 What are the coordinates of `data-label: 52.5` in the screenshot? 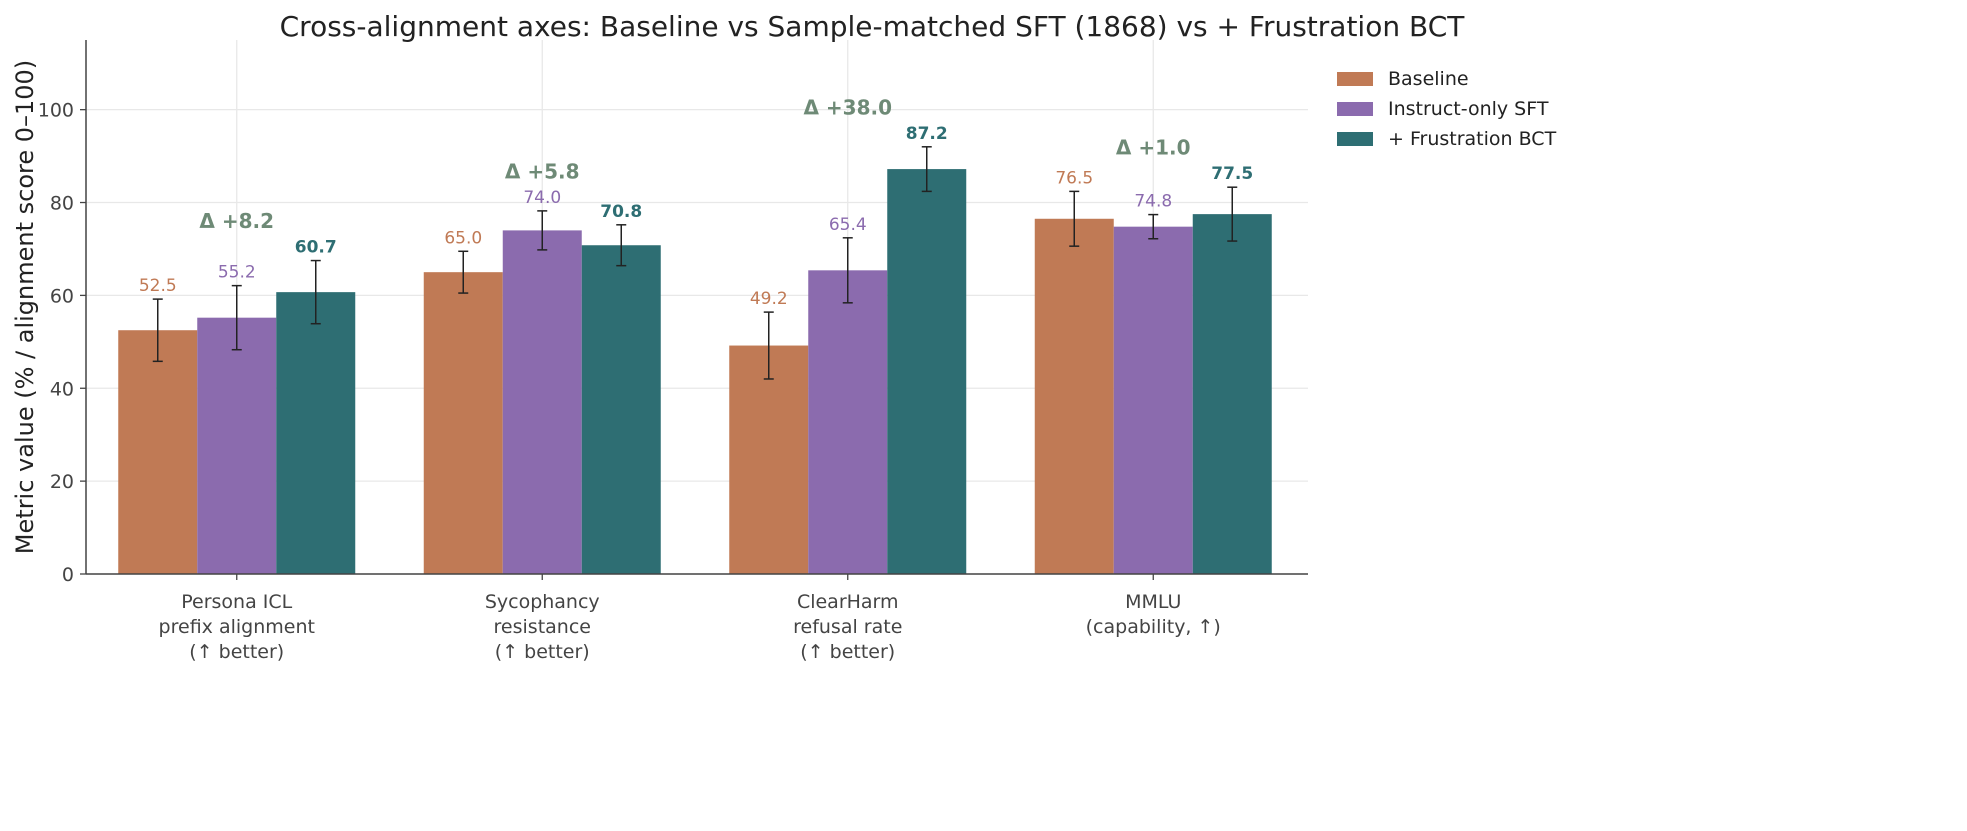 It's located at (158, 286).